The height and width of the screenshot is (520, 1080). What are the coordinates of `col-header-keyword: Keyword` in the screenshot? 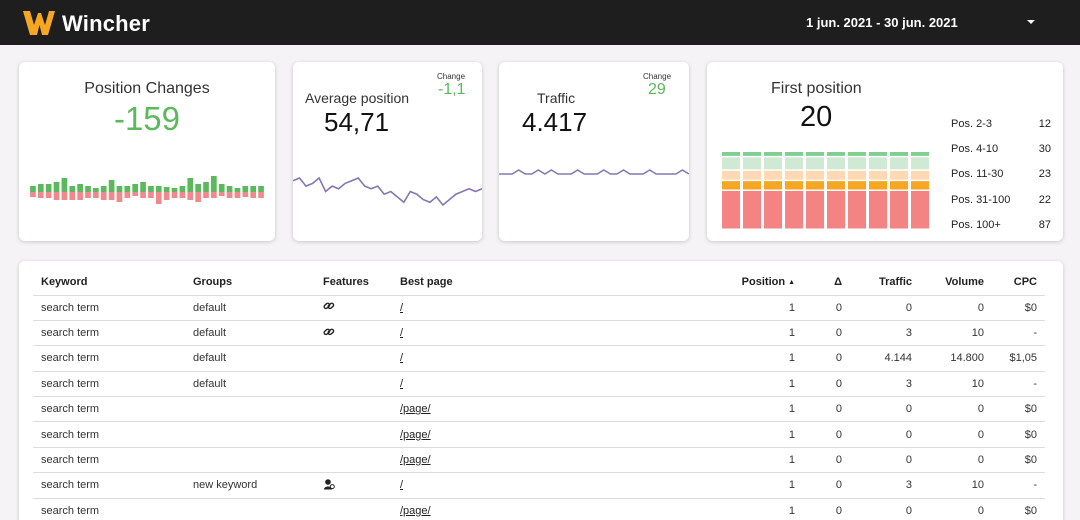 It's located at (64, 282).